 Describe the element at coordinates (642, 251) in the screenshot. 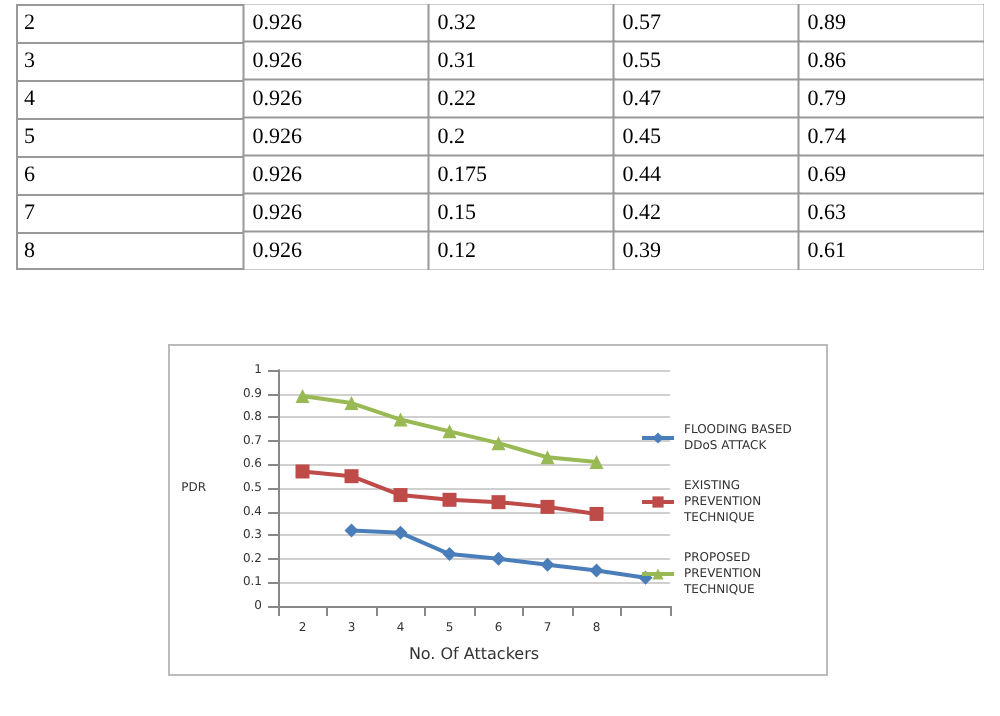

I see `data-label: 0.39` at that location.